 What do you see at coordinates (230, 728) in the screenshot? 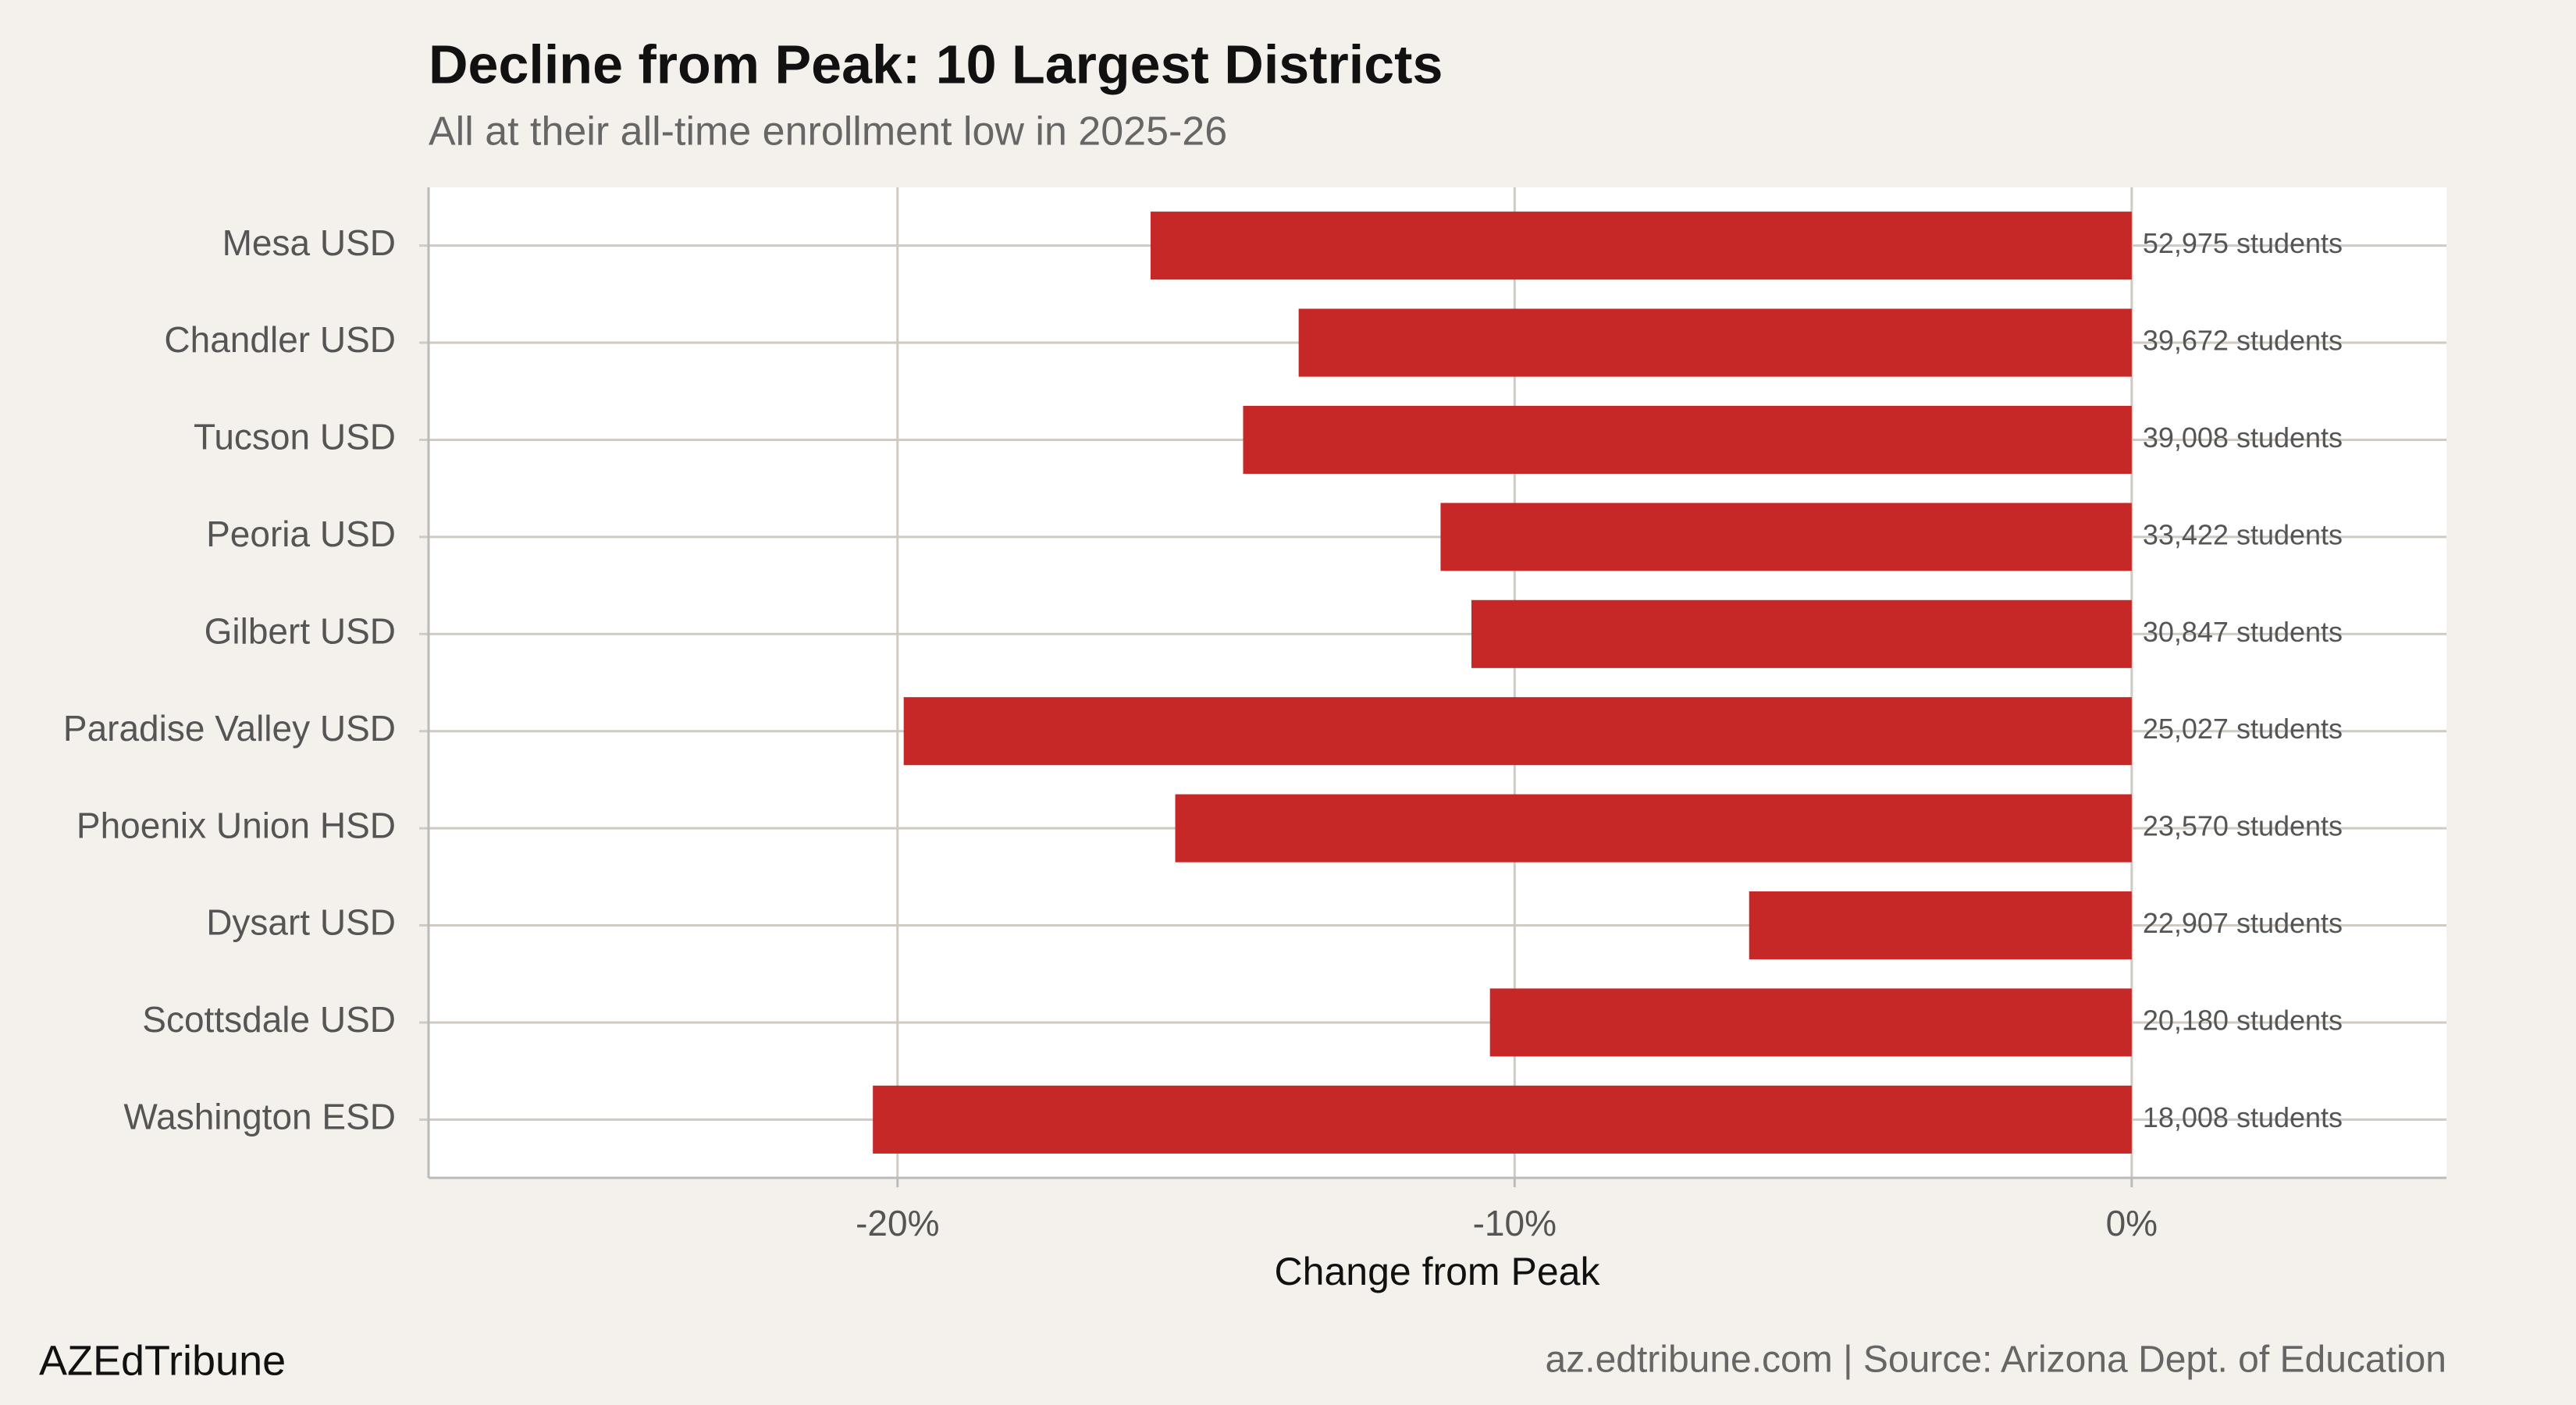
I see `y-tick-label: Paradise Valley USD` at bounding box center [230, 728].